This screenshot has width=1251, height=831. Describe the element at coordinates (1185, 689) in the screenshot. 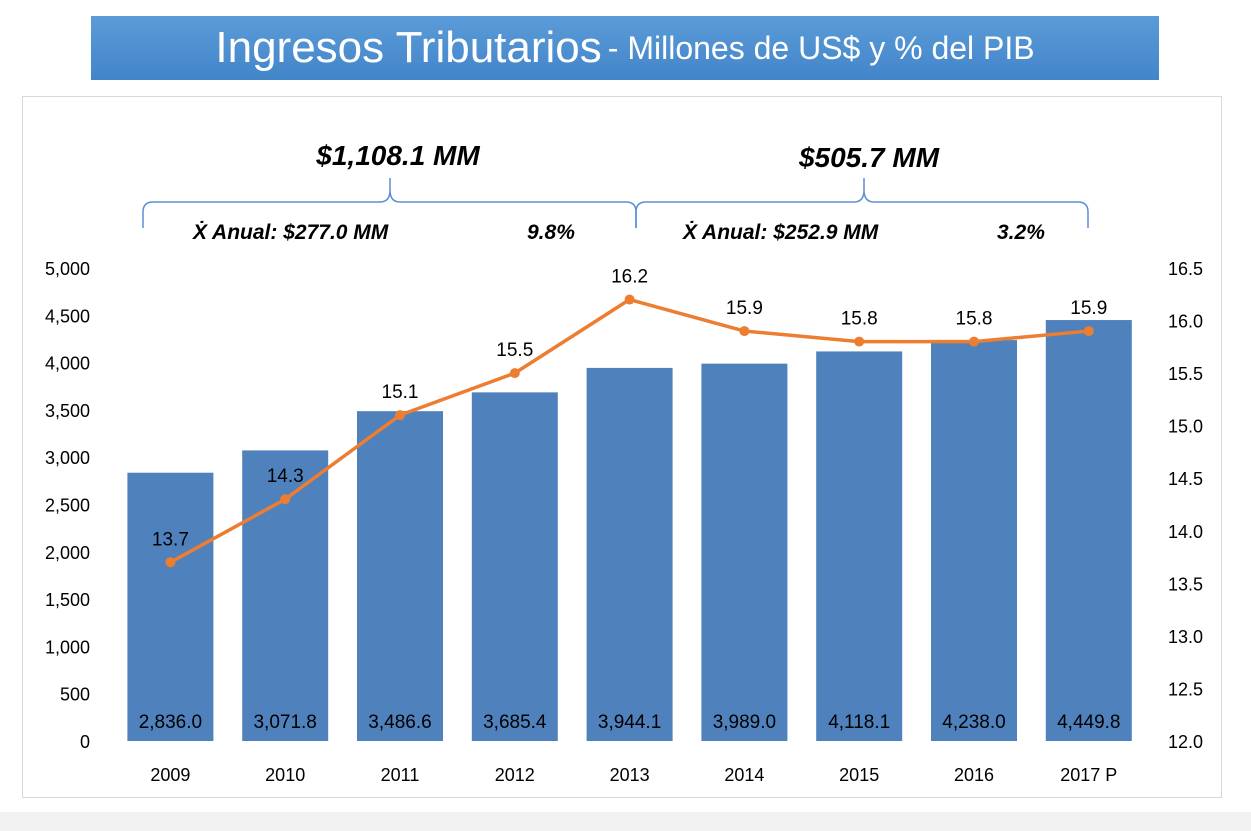

I see `right-axis-tick-label: 12.5` at that location.